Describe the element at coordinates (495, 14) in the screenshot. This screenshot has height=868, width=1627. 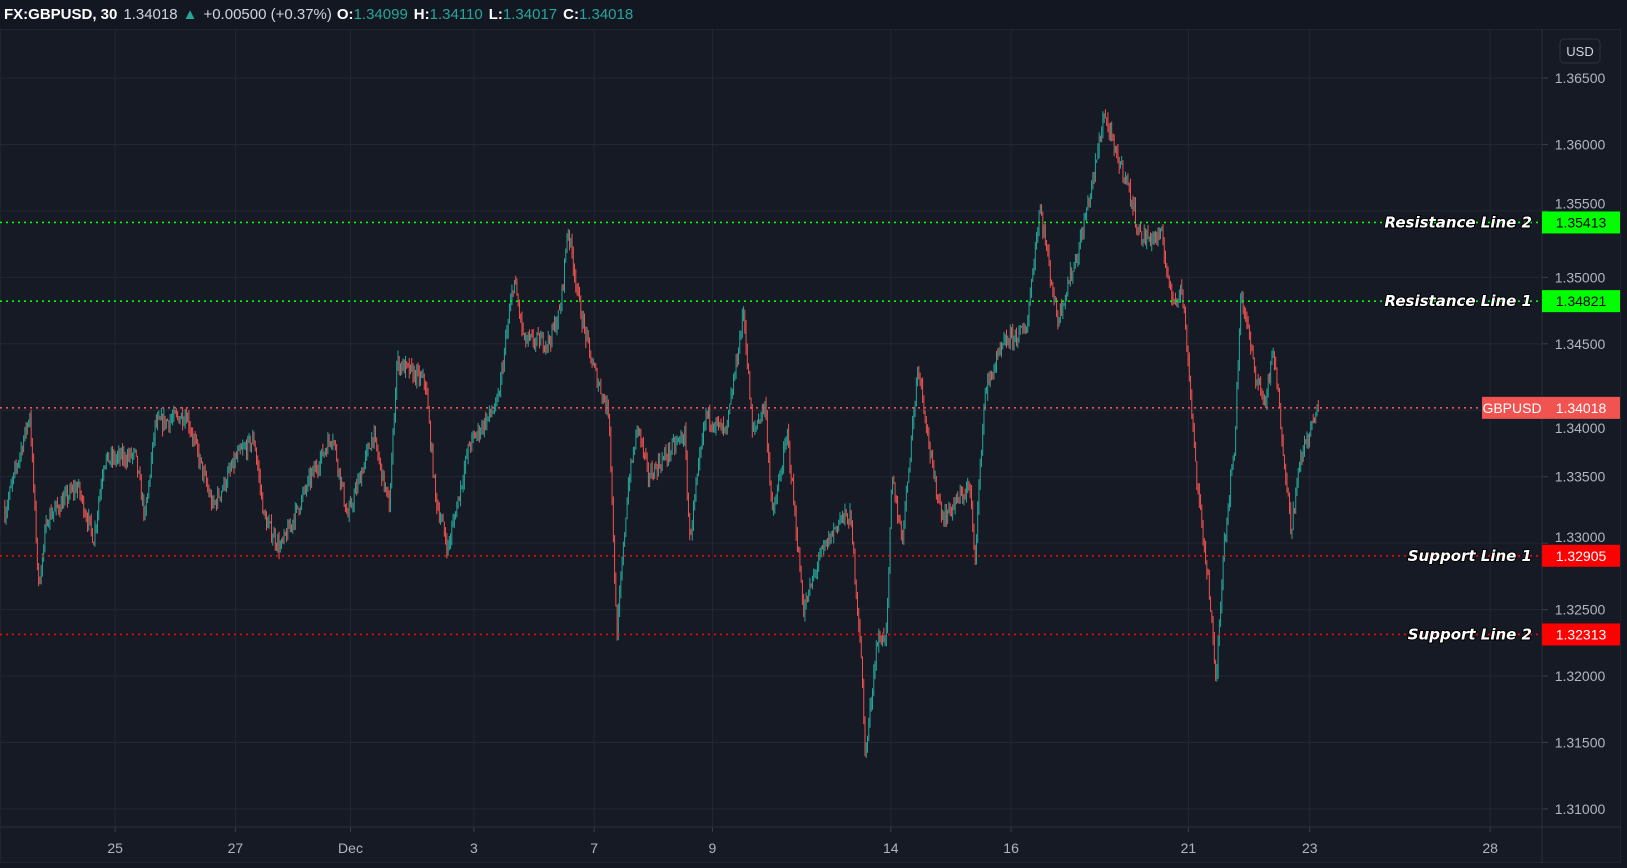
I see `low-label: L:` at that location.